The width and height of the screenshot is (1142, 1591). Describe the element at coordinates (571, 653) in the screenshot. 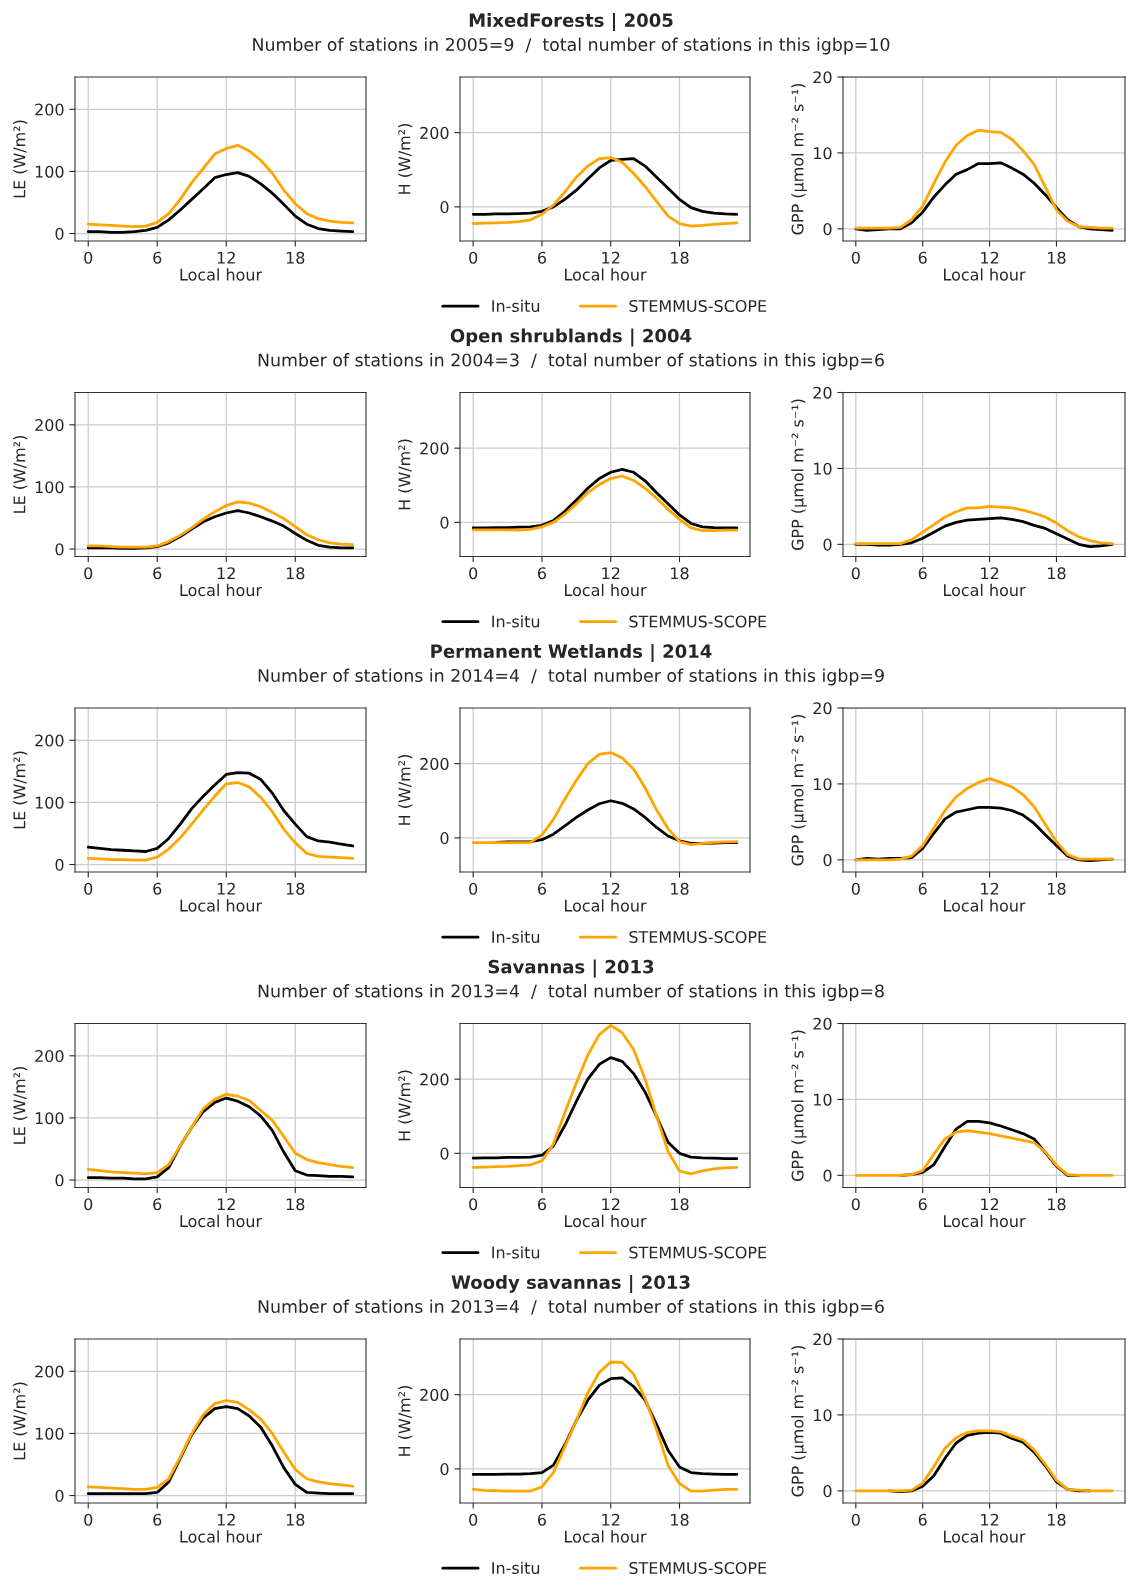

I see `chart-title: Permanent Wetlands | 2014` at that location.